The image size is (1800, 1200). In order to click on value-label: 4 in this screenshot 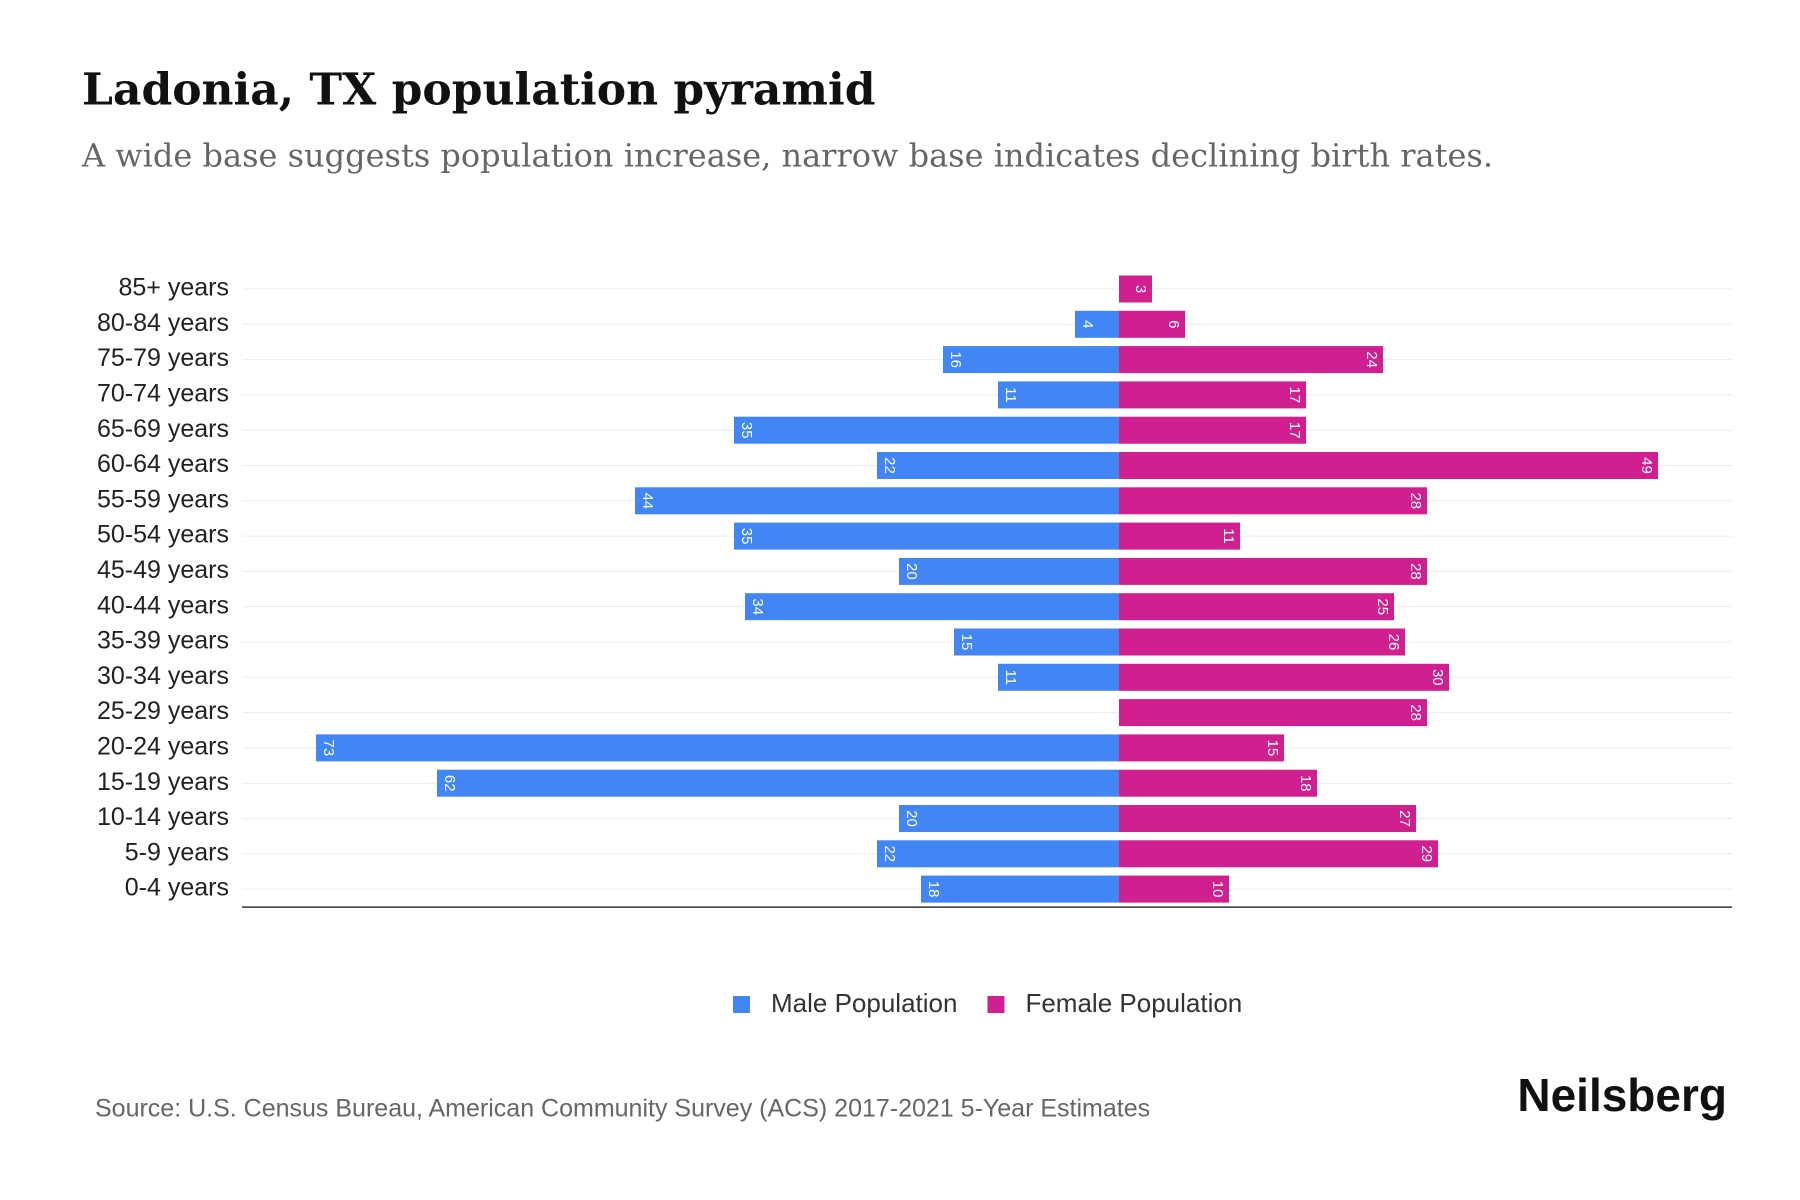, I will do `click(1087, 324)`.